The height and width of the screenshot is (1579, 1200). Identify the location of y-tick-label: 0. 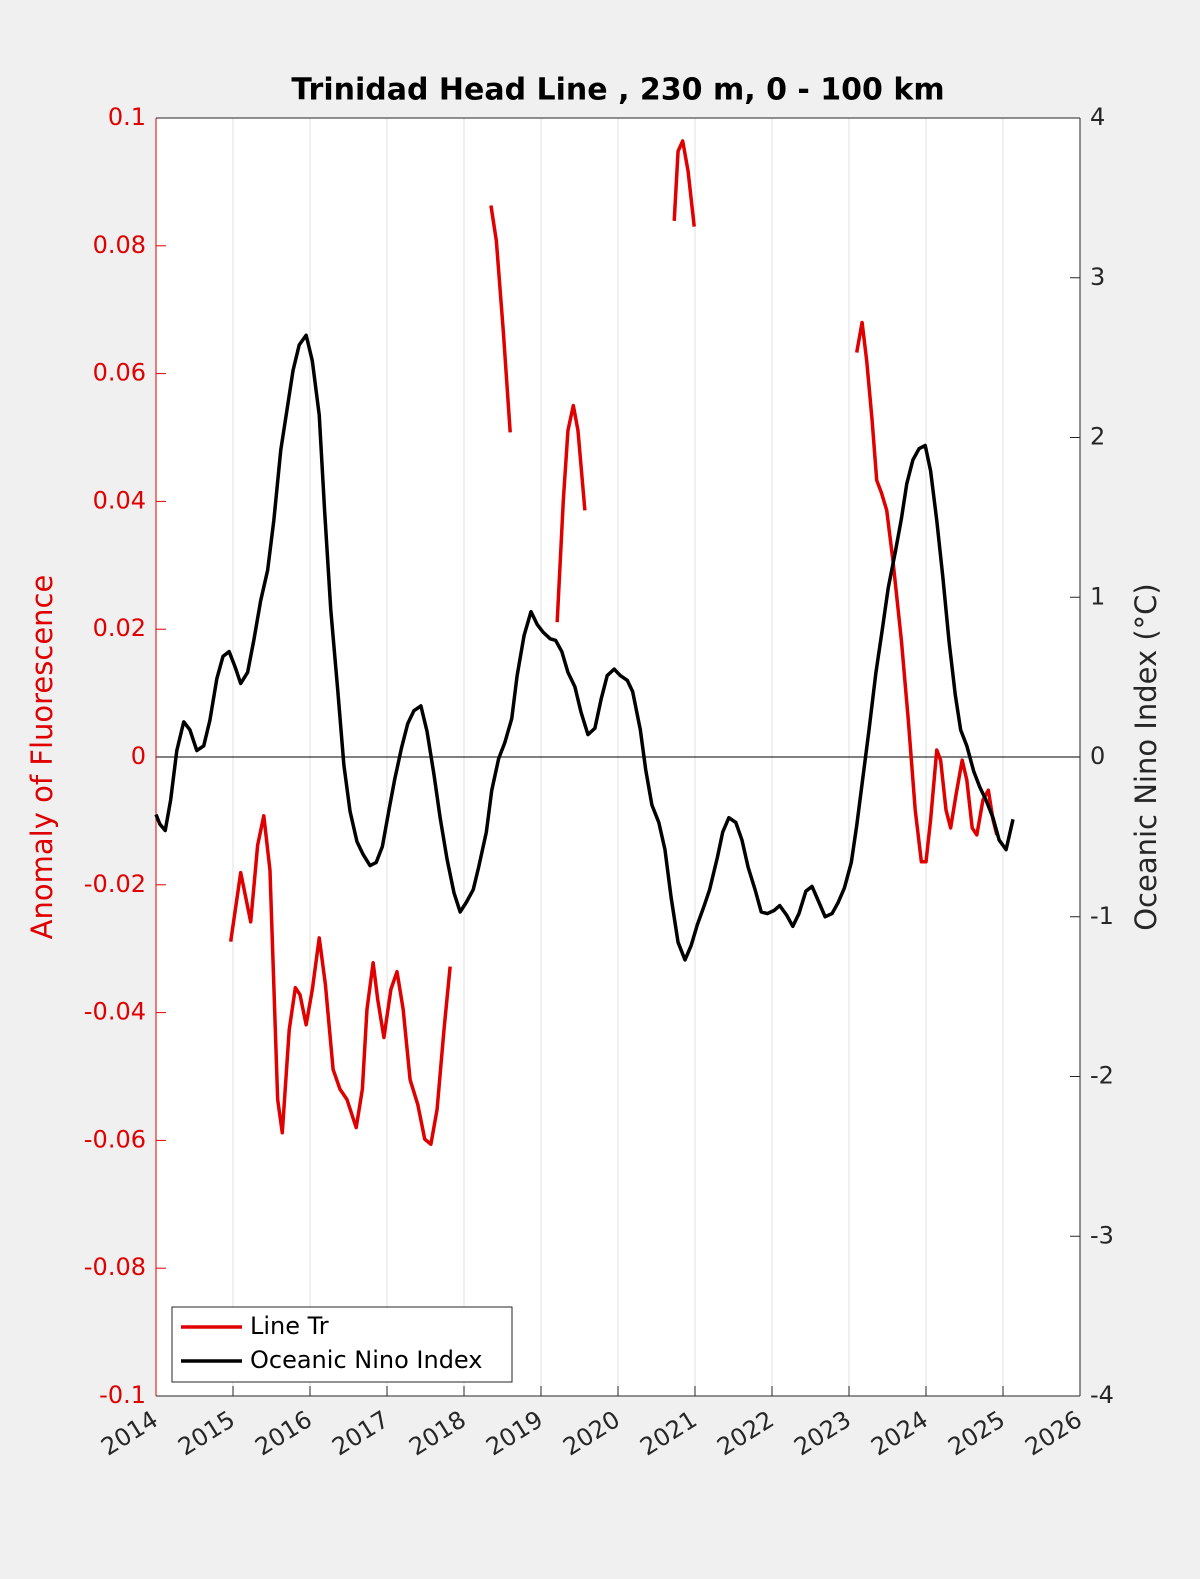
(138, 756).